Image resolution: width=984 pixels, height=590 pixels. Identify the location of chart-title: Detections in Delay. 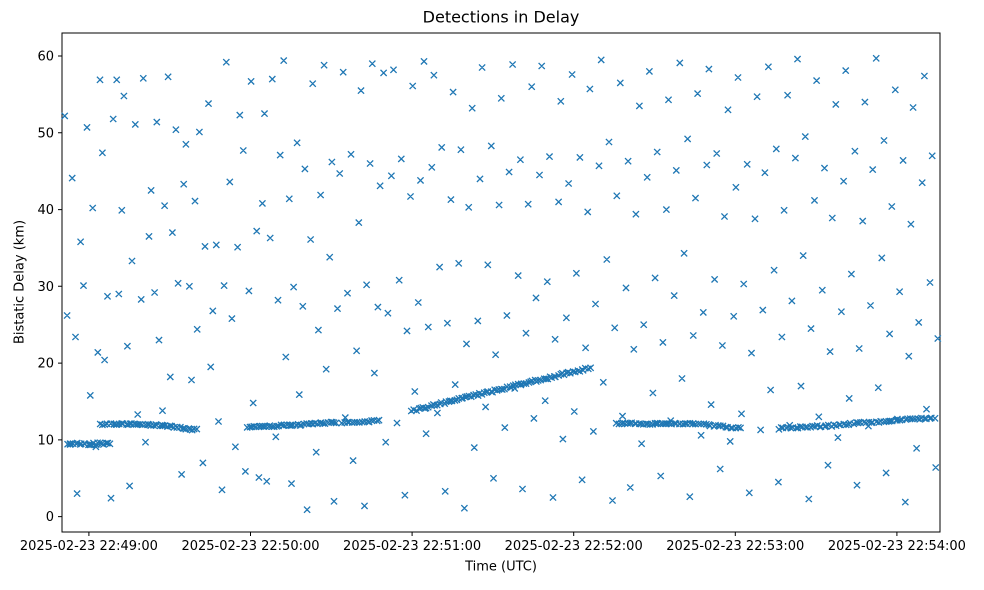
(501, 17).